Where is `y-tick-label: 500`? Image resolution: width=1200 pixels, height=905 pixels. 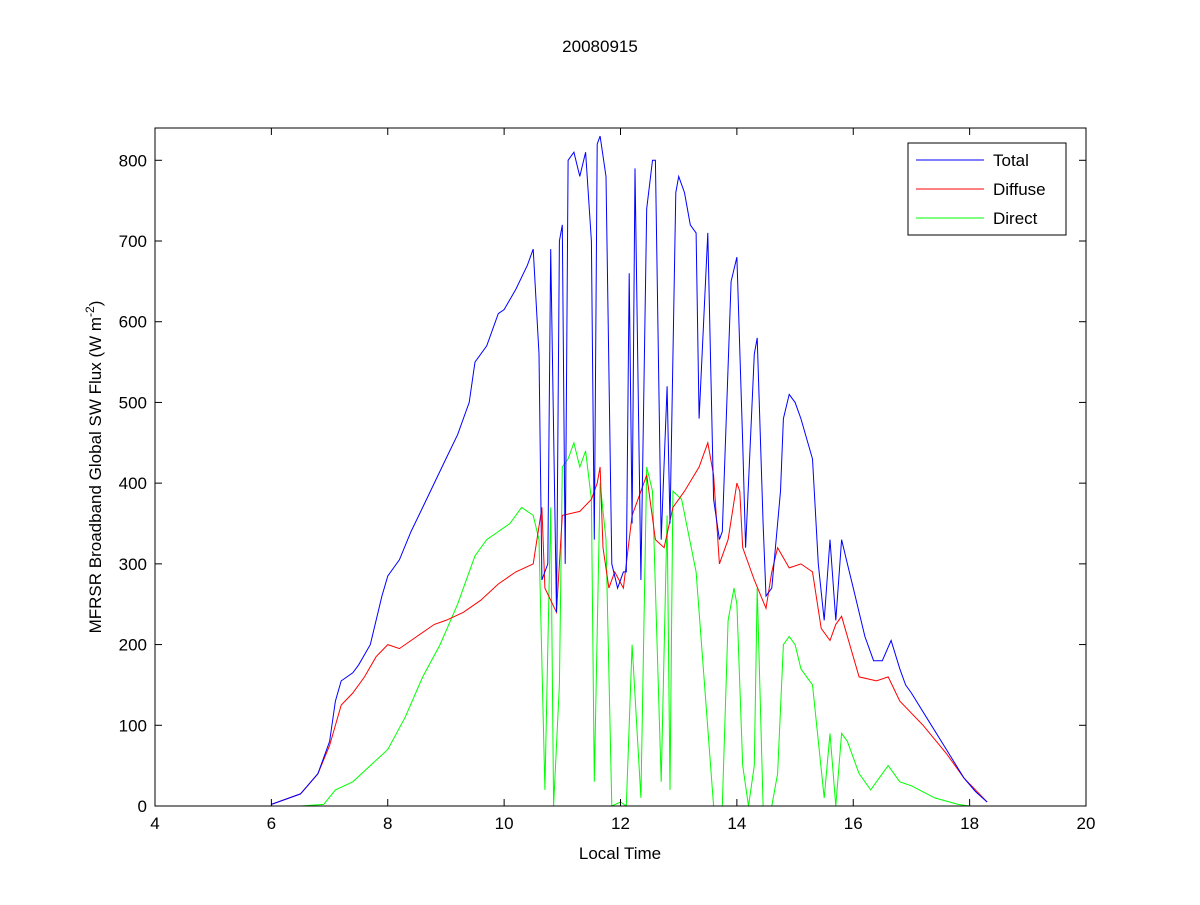
y-tick-label: 500 is located at coordinates (133, 402).